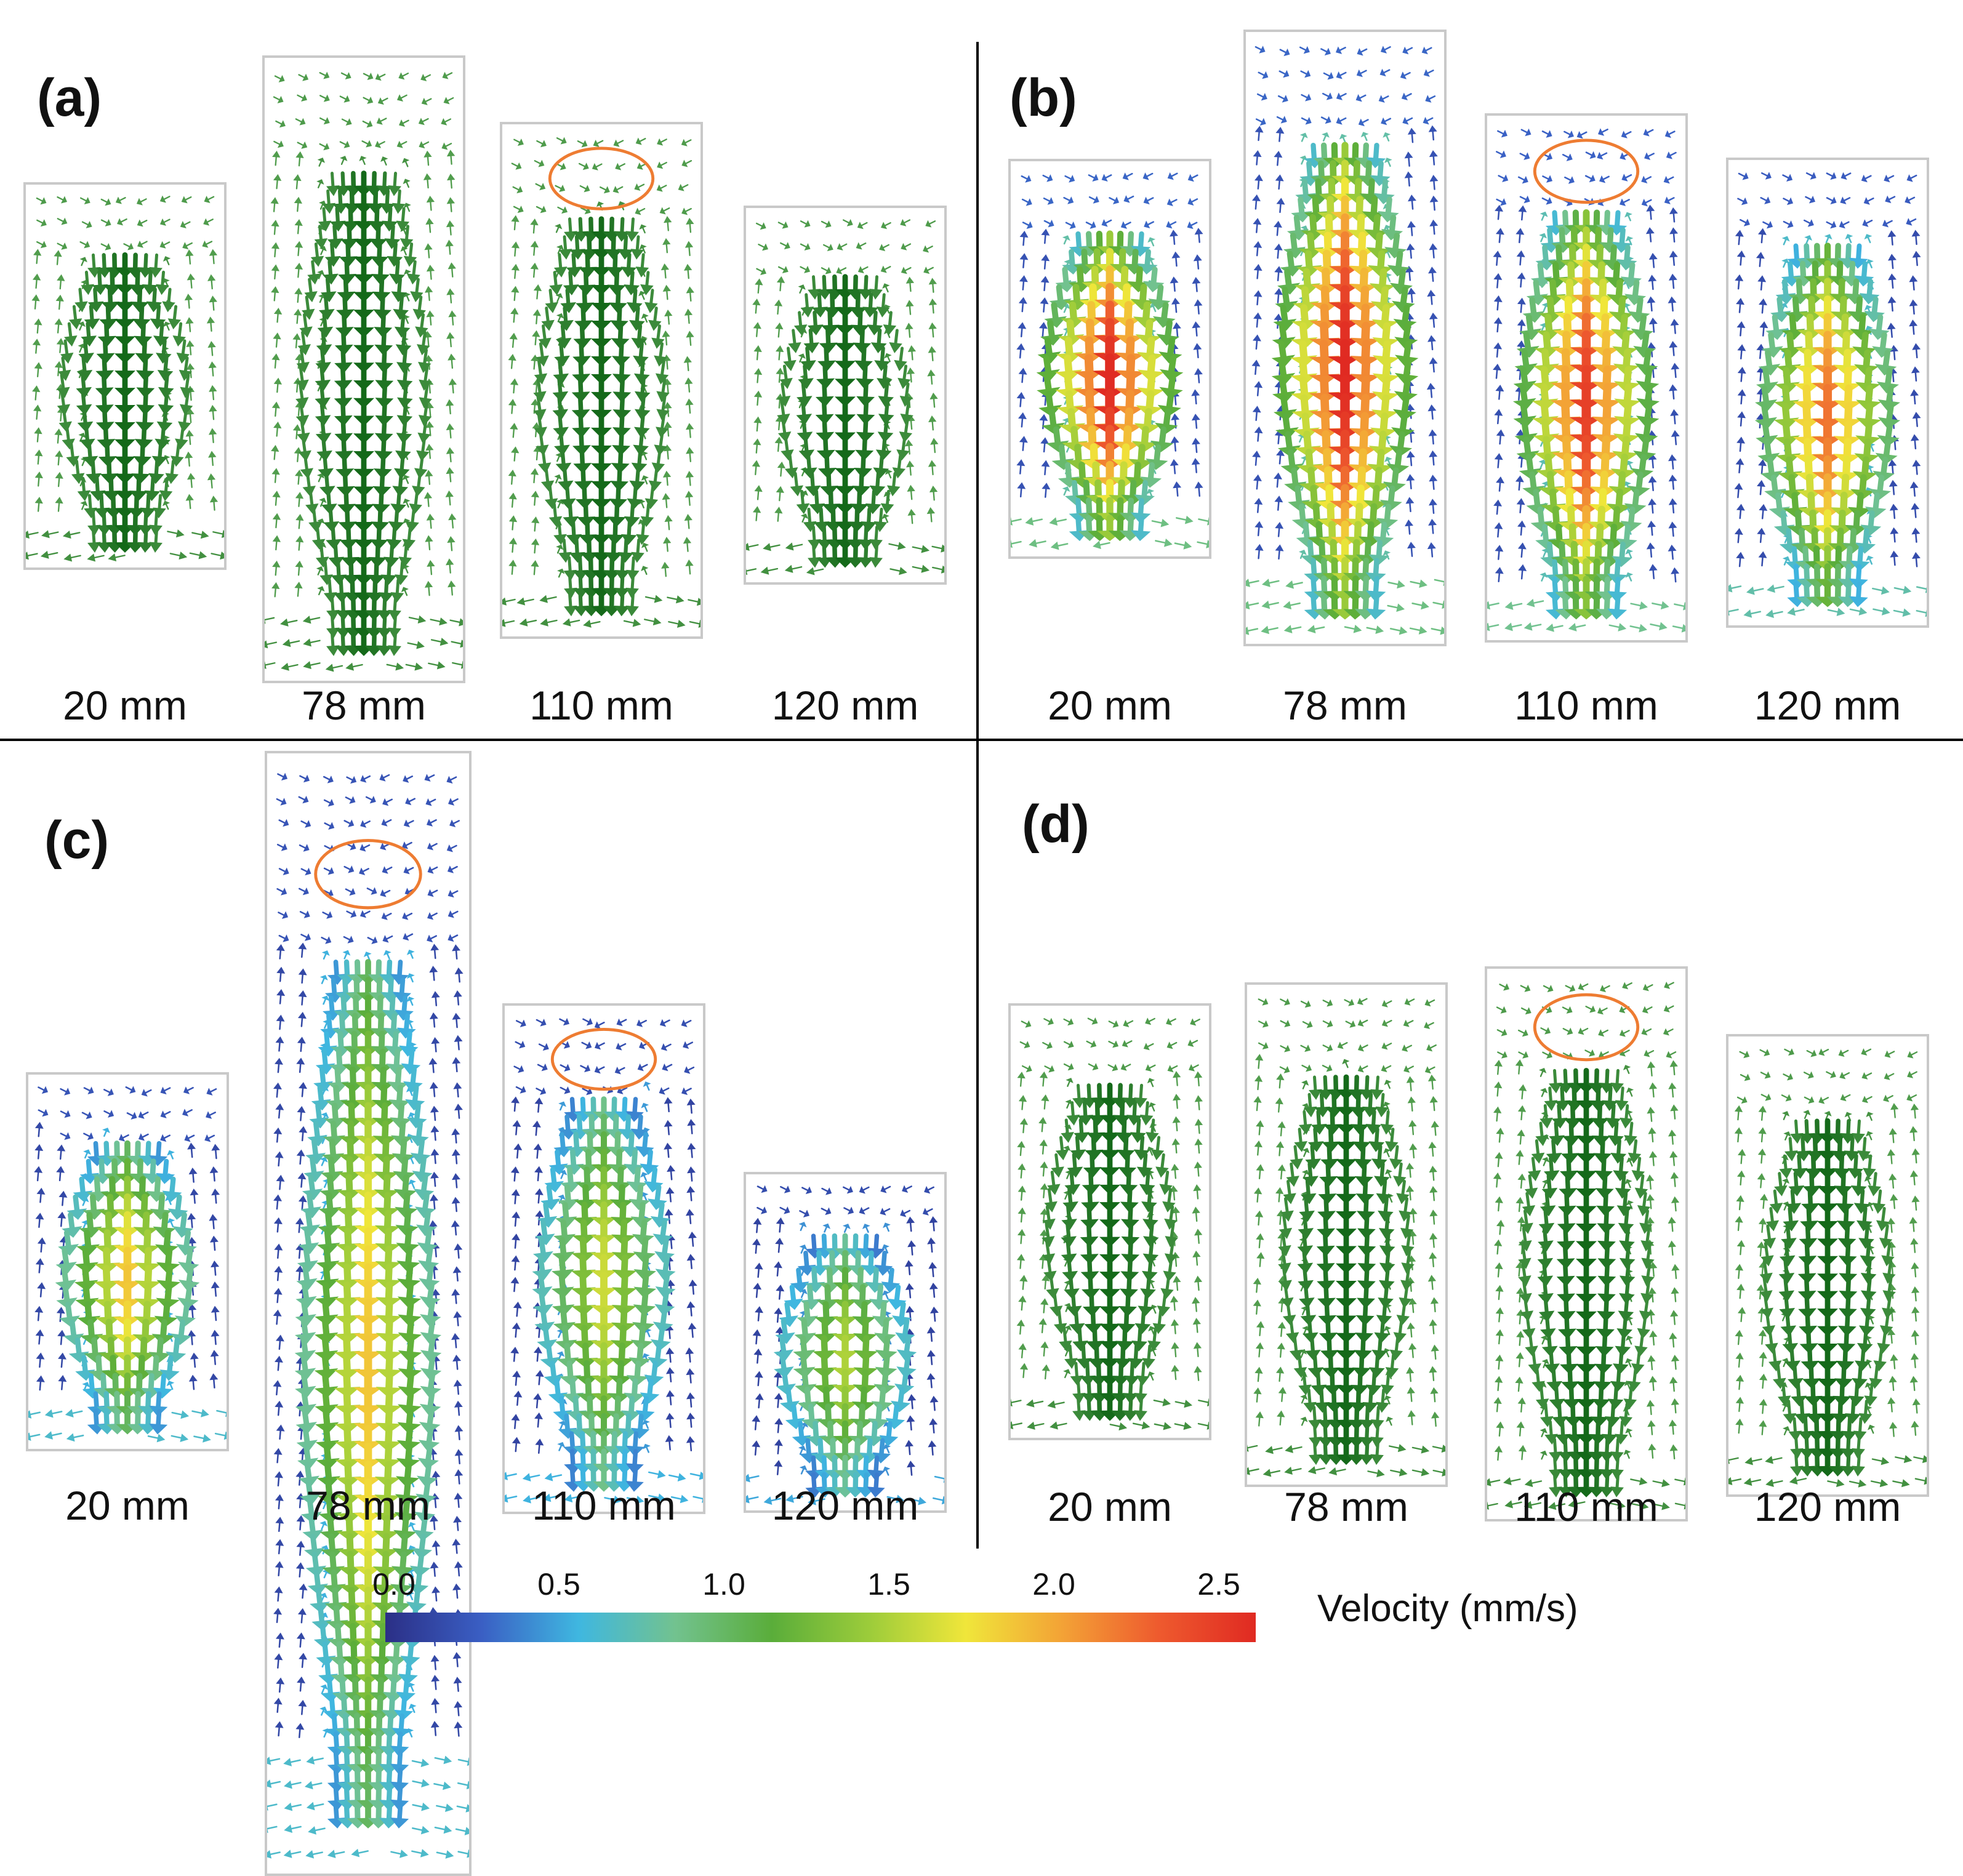 Image resolution: width=1963 pixels, height=1876 pixels. I want to click on velocity-field-box, so click(128, 1262).